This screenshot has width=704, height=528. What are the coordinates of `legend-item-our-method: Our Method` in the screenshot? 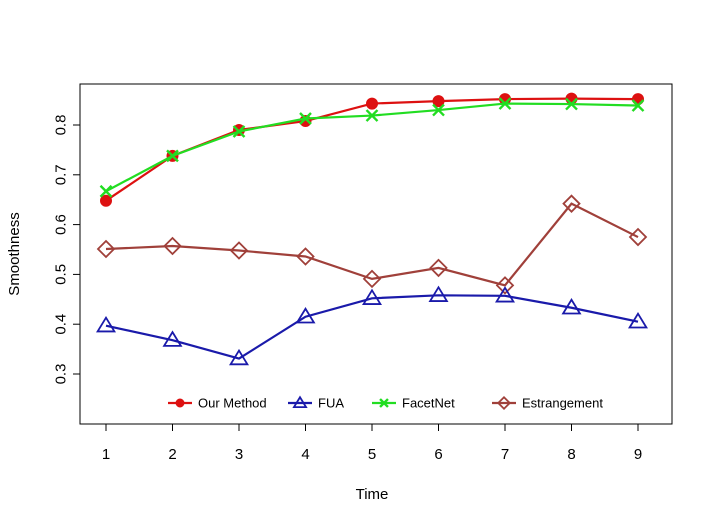 It's located at (217, 403).